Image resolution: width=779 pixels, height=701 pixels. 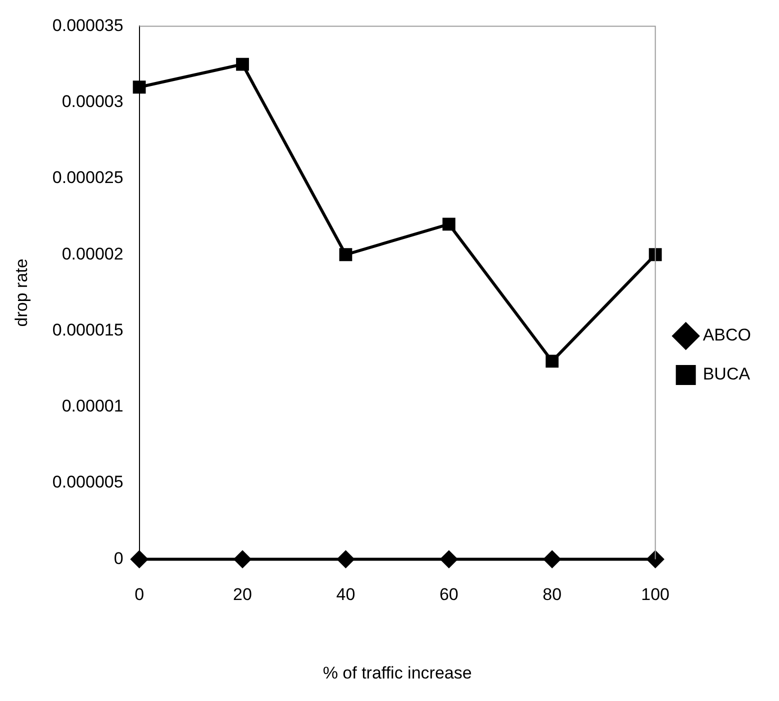 What do you see at coordinates (88, 482) in the screenshot?
I see `y-tick-label: 0.000005` at bounding box center [88, 482].